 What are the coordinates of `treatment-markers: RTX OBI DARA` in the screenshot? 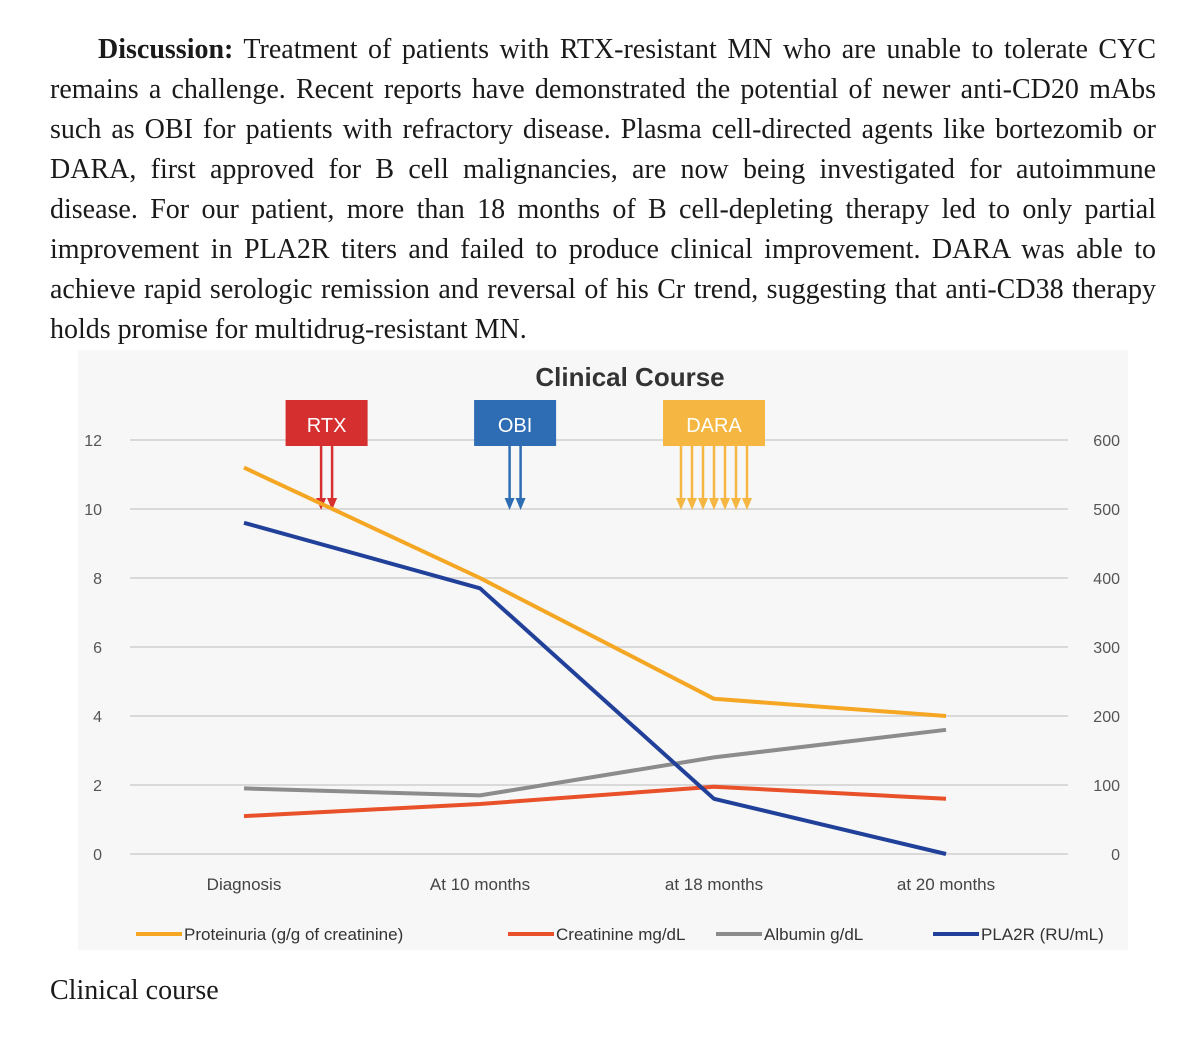 It's located at (525, 455).